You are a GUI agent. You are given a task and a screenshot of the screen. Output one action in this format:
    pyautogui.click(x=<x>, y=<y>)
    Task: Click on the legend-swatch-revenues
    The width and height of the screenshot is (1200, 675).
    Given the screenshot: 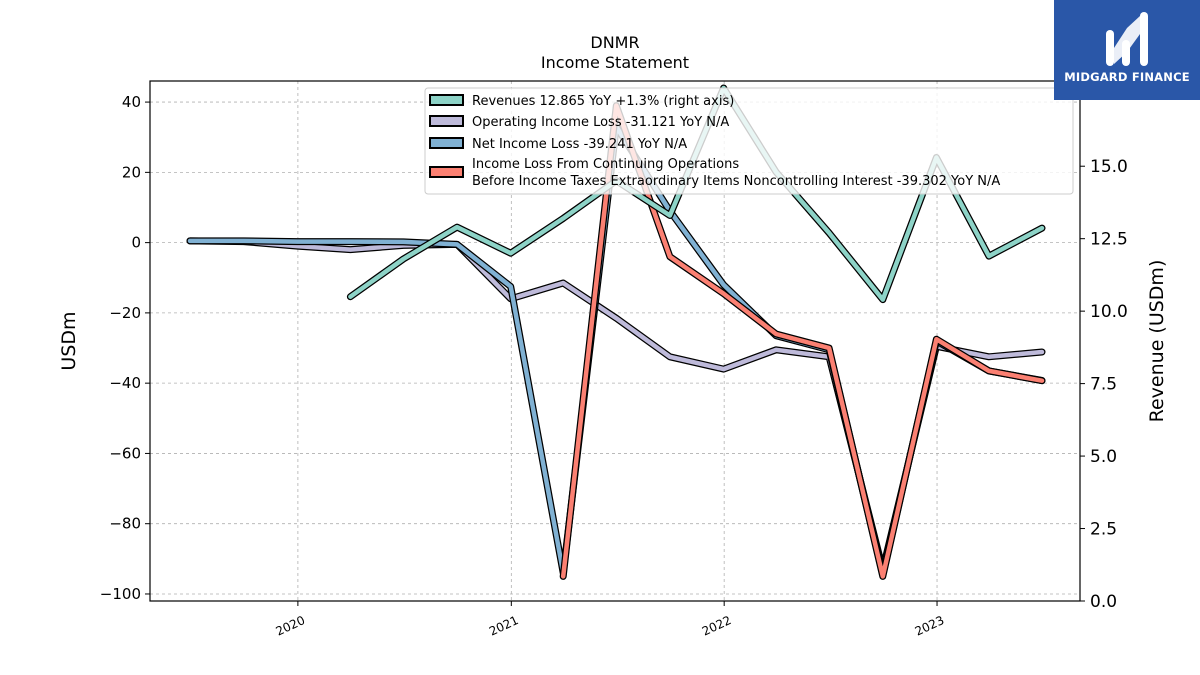 What is the action you would take?
    pyautogui.click(x=446, y=100)
    